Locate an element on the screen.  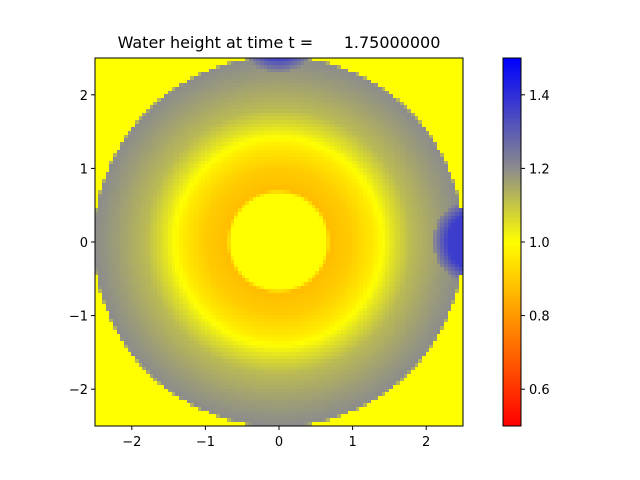
x-tick-label: 1 is located at coordinates (352, 442).